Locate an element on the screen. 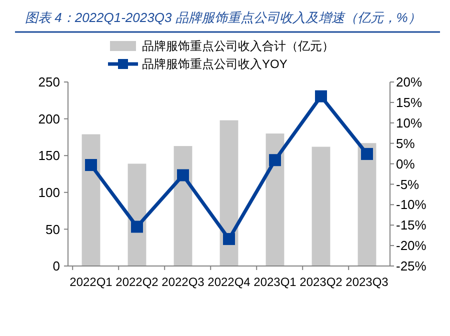  y2-tick-label: 20% is located at coordinates (409, 82).